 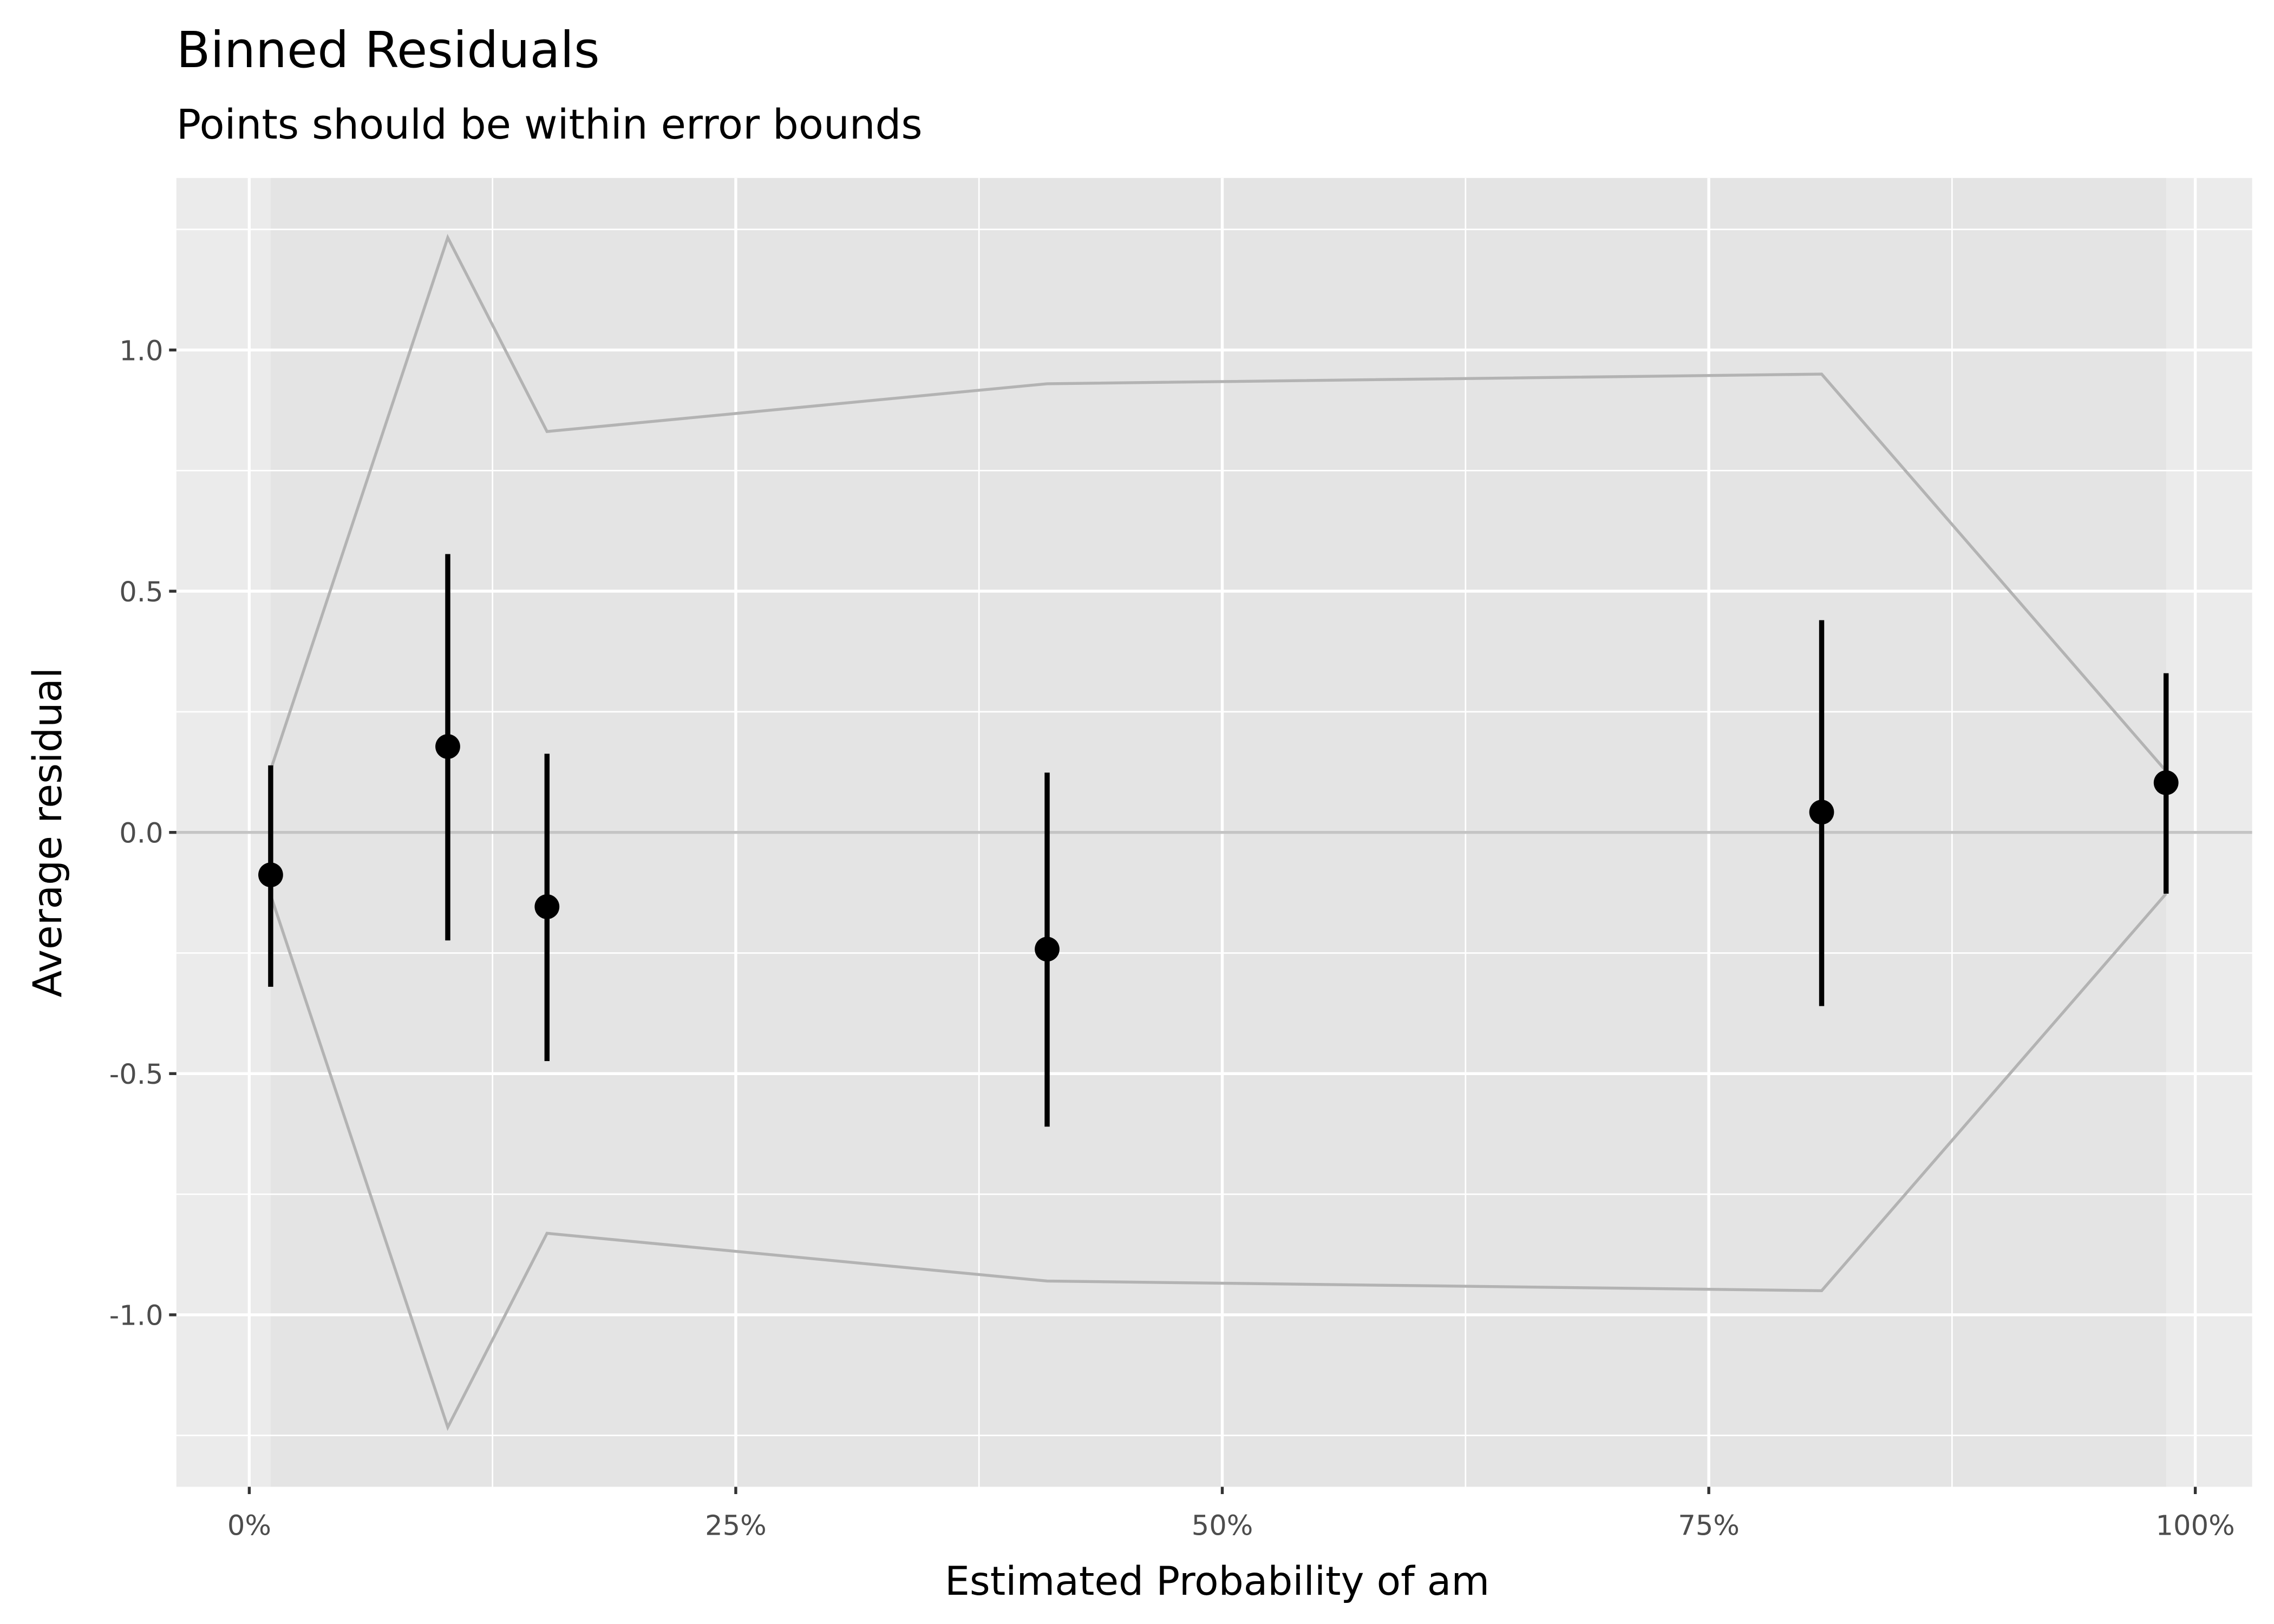 I want to click on y-tick-label: 0.0, so click(x=141, y=834).